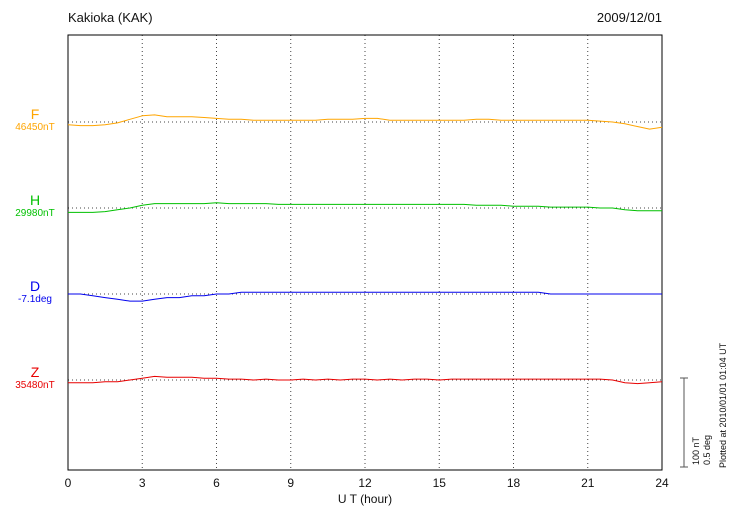 This screenshot has height=520, width=730. Describe the element at coordinates (35, 114) in the screenshot. I see `channel-letter-f: F` at that location.